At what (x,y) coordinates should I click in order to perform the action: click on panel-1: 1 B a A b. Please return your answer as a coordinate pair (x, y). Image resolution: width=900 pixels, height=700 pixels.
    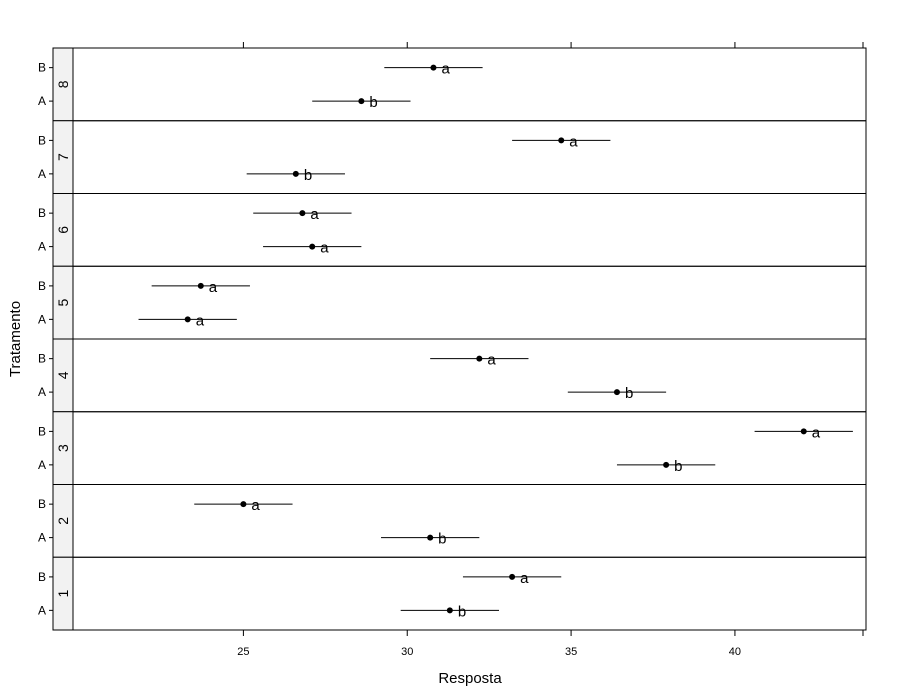
    Looking at the image, I should click on (452, 593).